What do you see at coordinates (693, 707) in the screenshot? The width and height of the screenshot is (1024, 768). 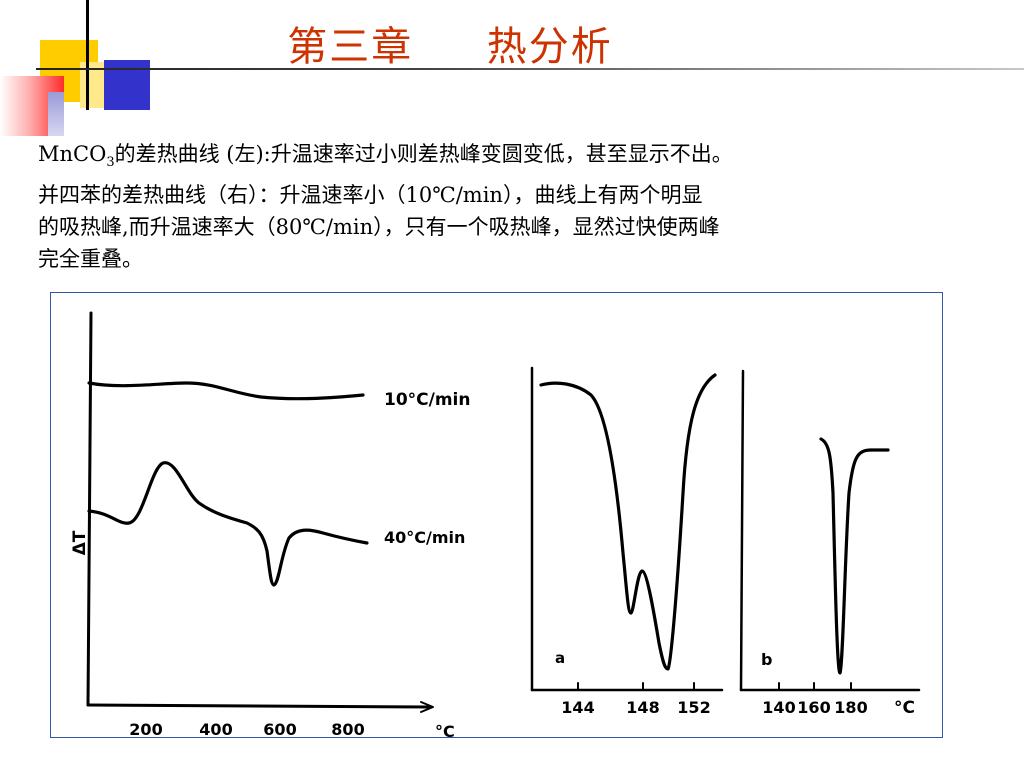 I see `panel-a-tick-152: 152` at bounding box center [693, 707].